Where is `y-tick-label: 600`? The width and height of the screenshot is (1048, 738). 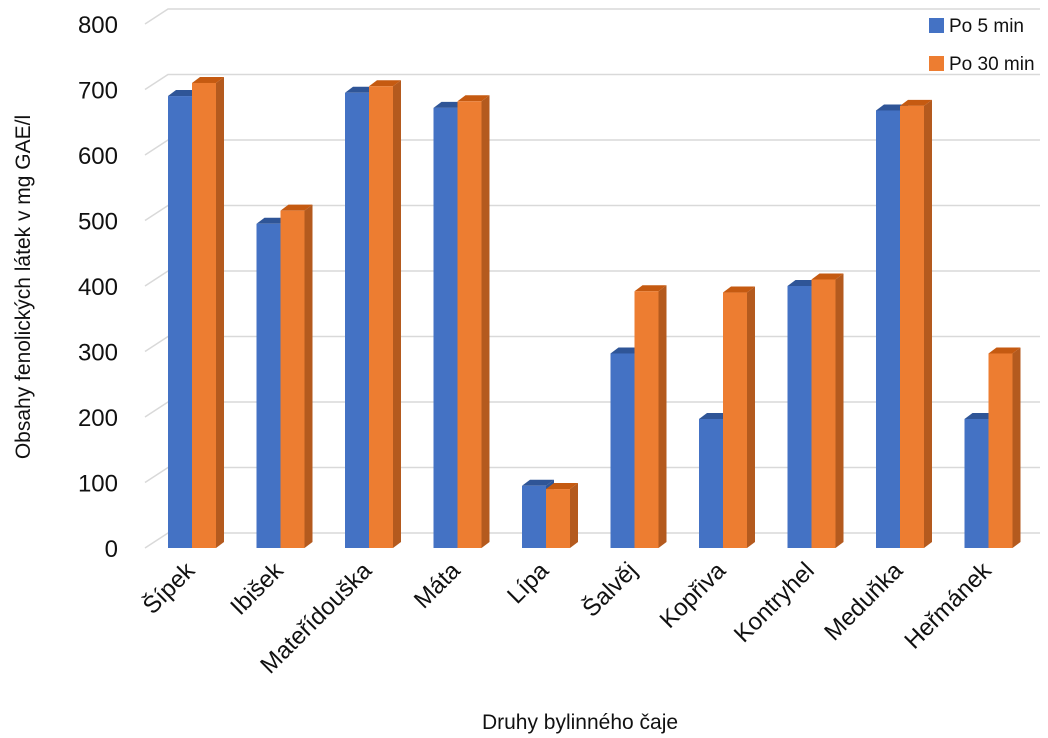 y-tick-label: 600 is located at coordinates (98, 156).